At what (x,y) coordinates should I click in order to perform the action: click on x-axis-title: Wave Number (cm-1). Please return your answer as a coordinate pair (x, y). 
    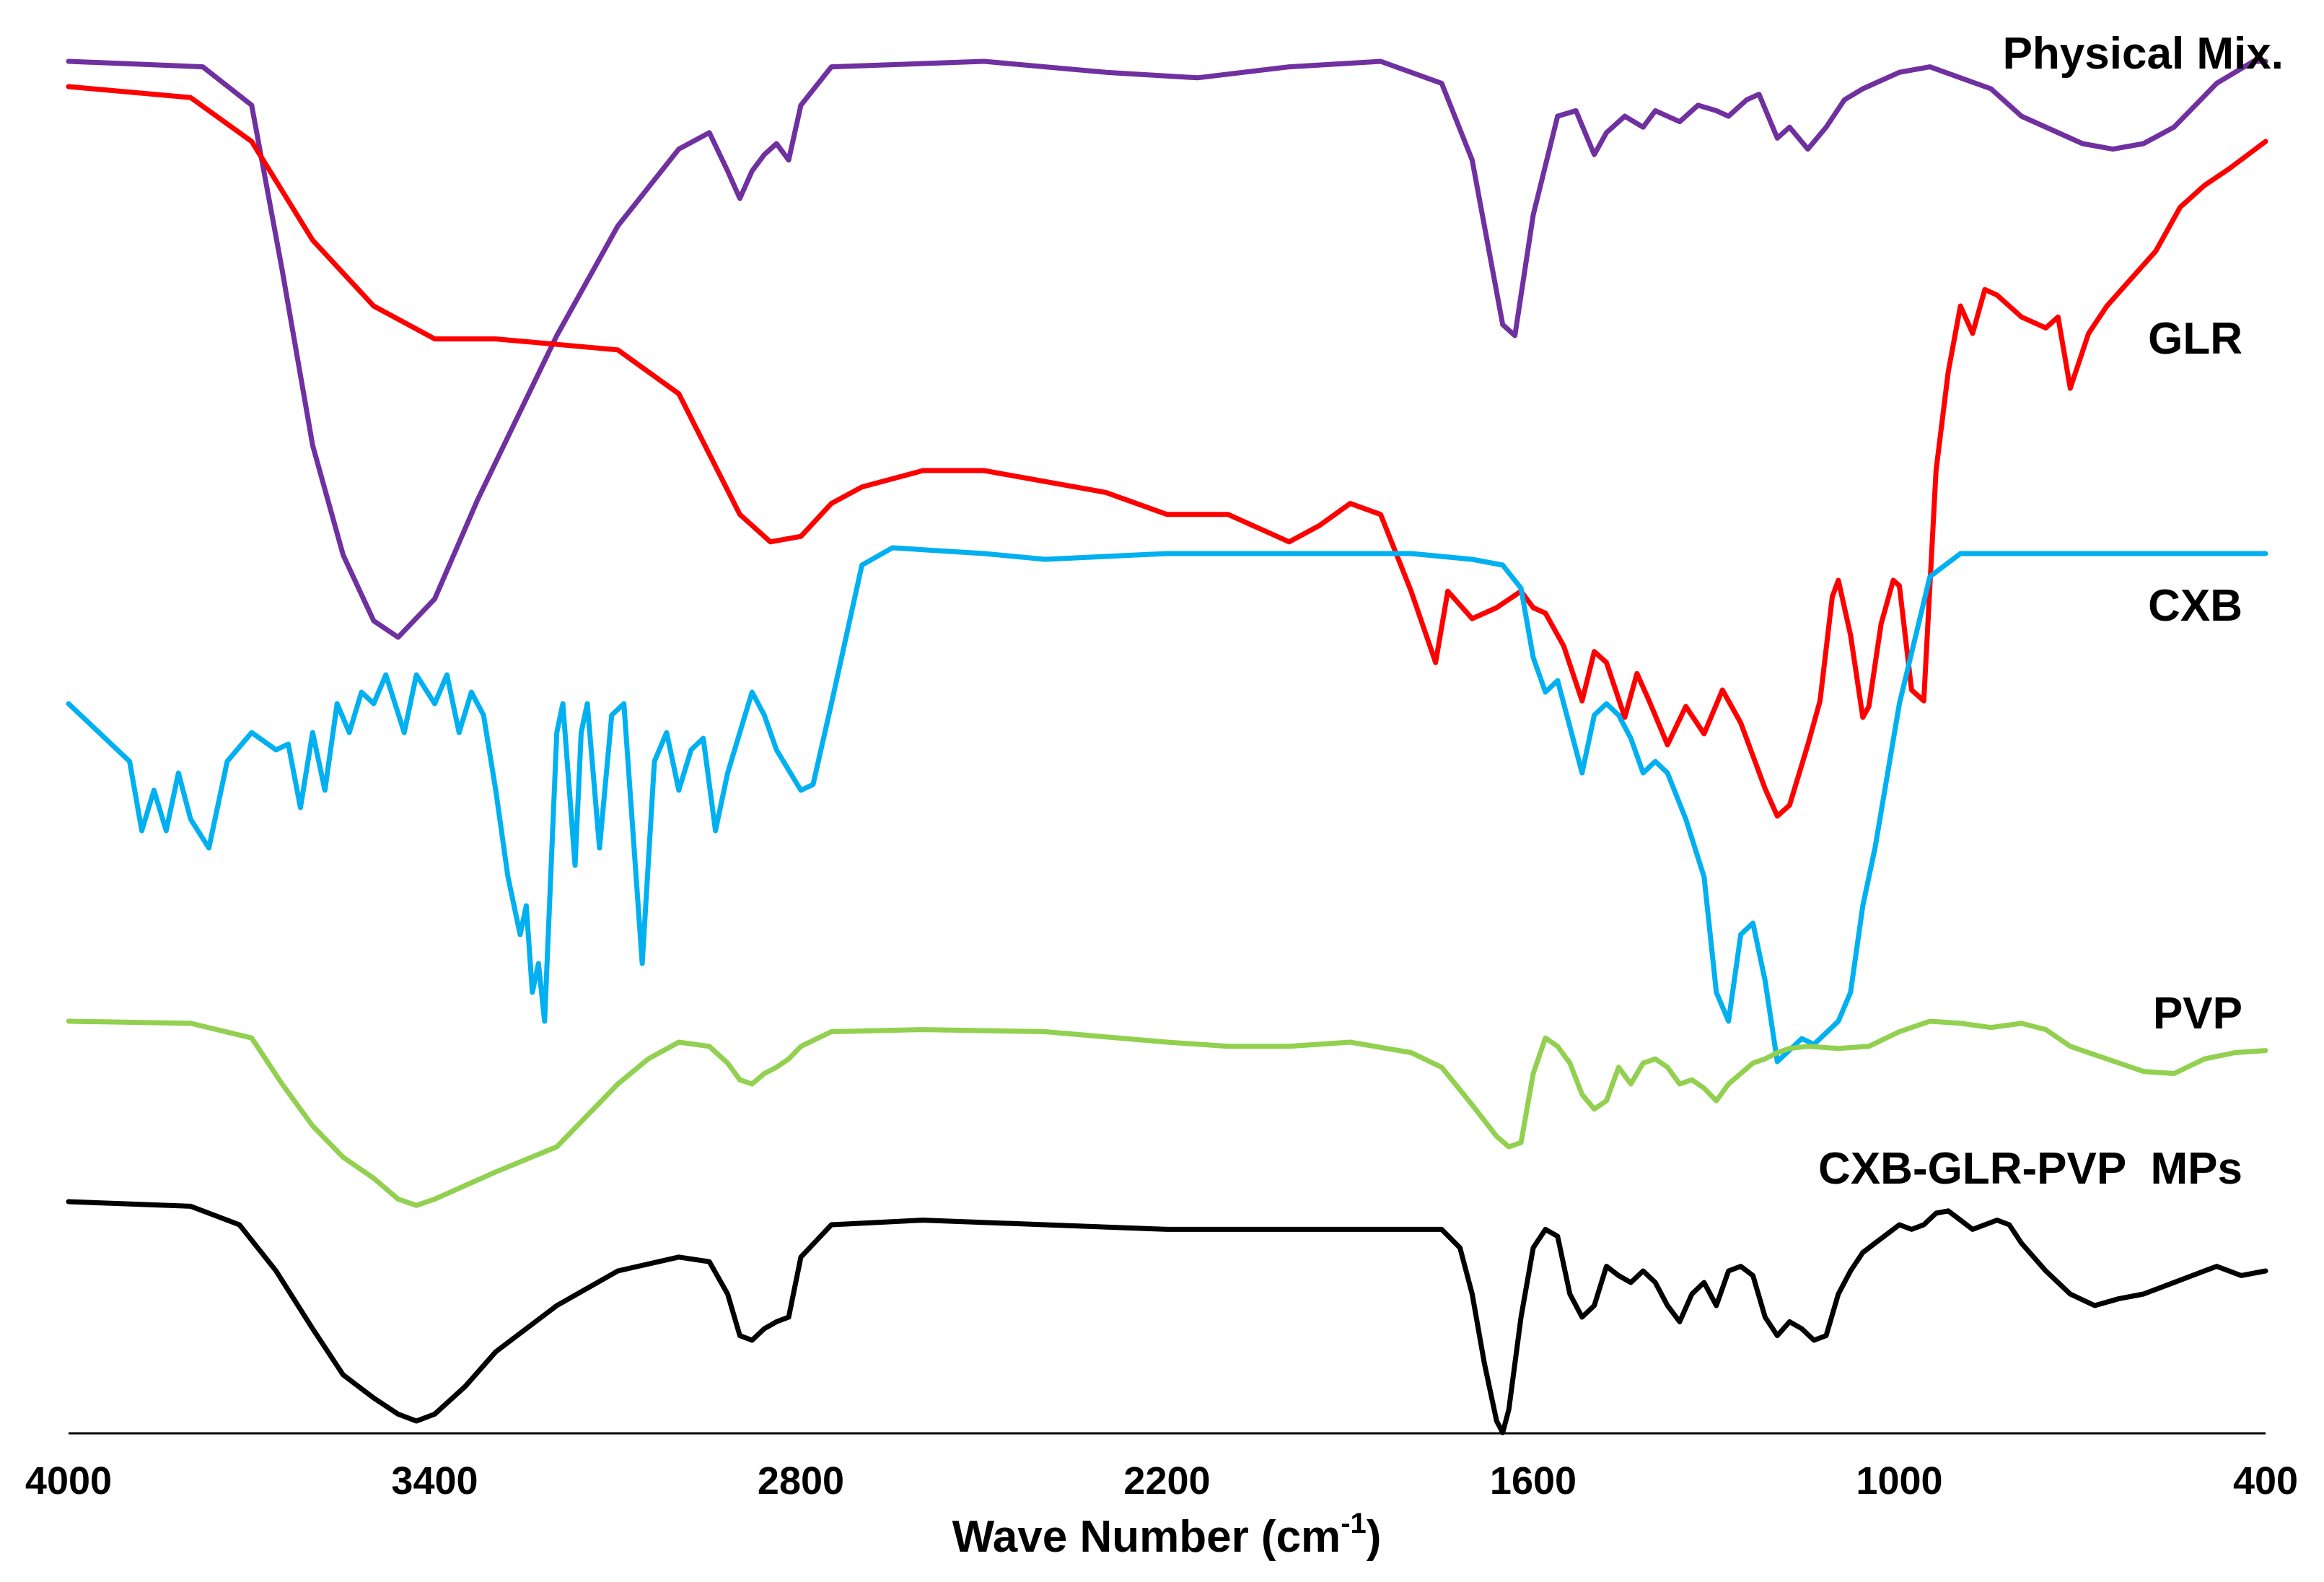
    Looking at the image, I should click on (1167, 1535).